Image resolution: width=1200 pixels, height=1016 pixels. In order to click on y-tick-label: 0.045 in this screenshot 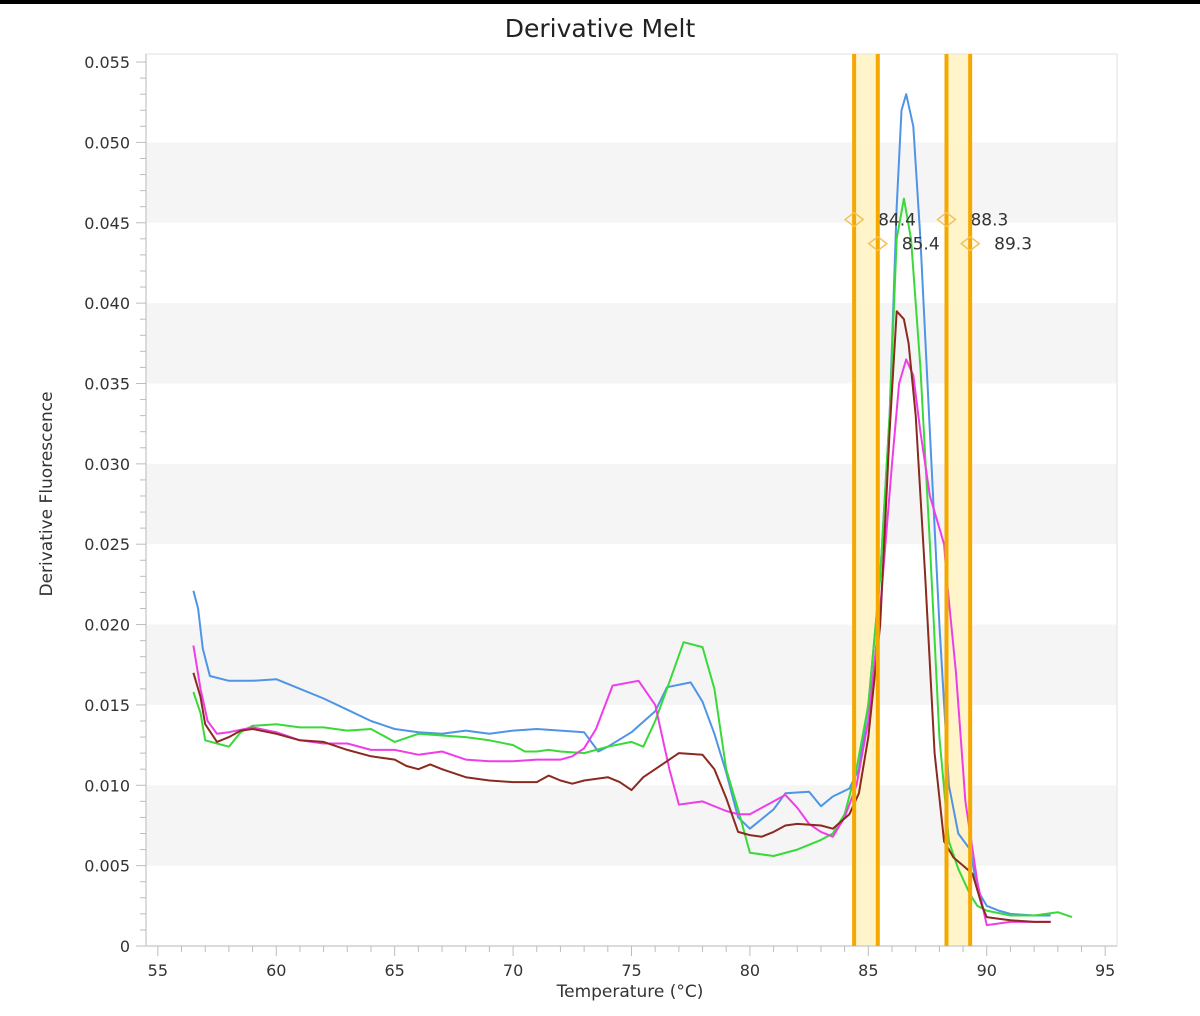, I will do `click(107, 223)`.